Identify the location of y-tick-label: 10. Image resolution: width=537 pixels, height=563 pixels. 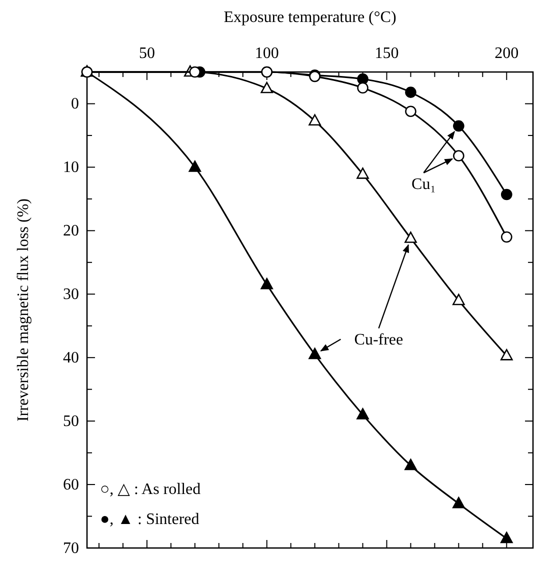
(71, 167).